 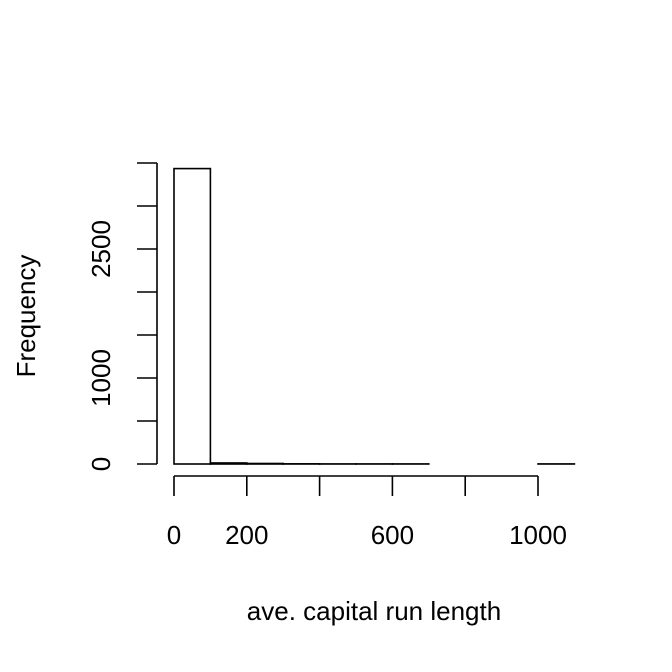 What do you see at coordinates (538, 535) in the screenshot?
I see `x-tick-label: 1000` at bounding box center [538, 535].